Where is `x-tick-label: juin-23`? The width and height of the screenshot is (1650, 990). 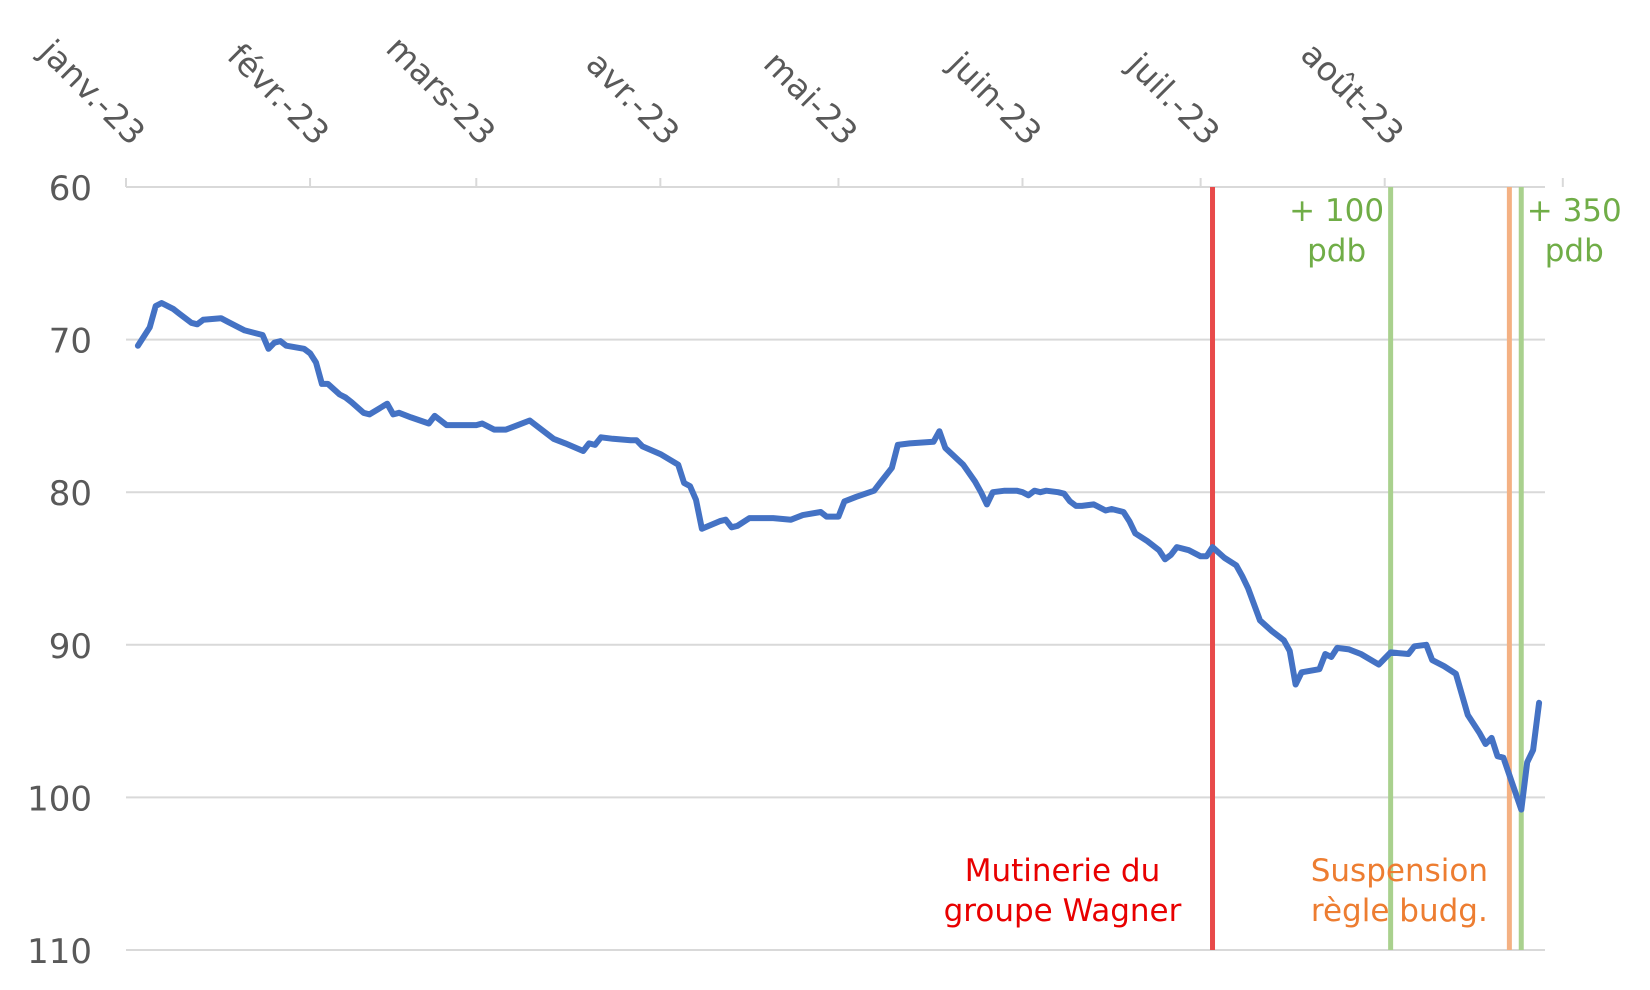
x-tick-label: juin-23 is located at coordinates (994, 98).